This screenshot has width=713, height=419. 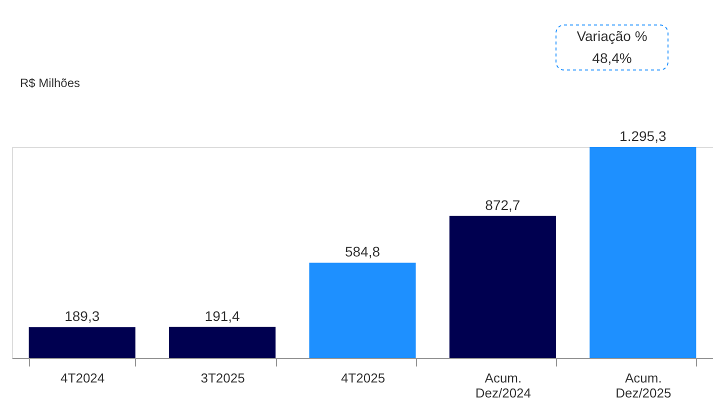 I want to click on text: Variação % 48,4%, so click(x=612, y=47).